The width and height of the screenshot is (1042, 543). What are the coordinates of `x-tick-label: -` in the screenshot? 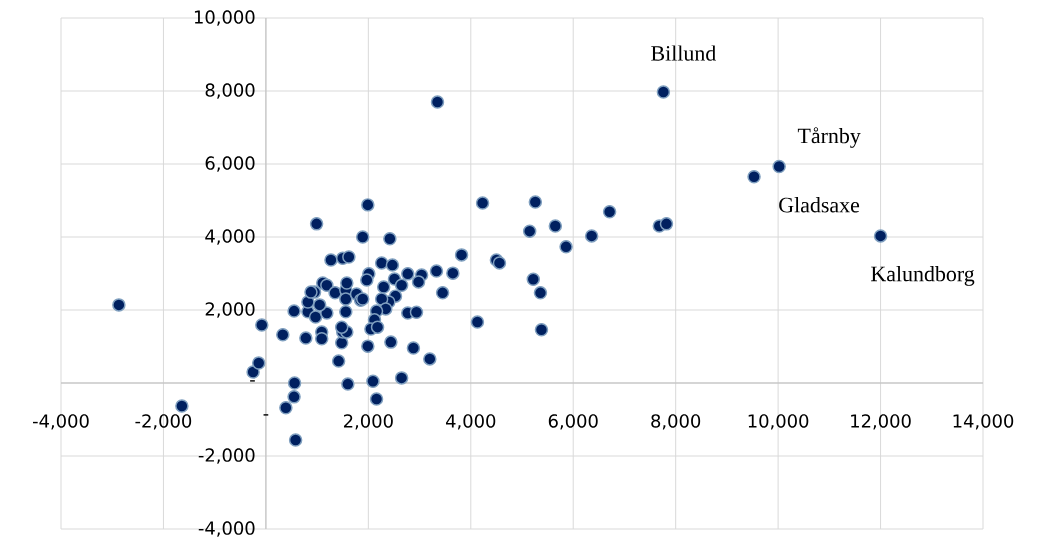 It's located at (266, 415).